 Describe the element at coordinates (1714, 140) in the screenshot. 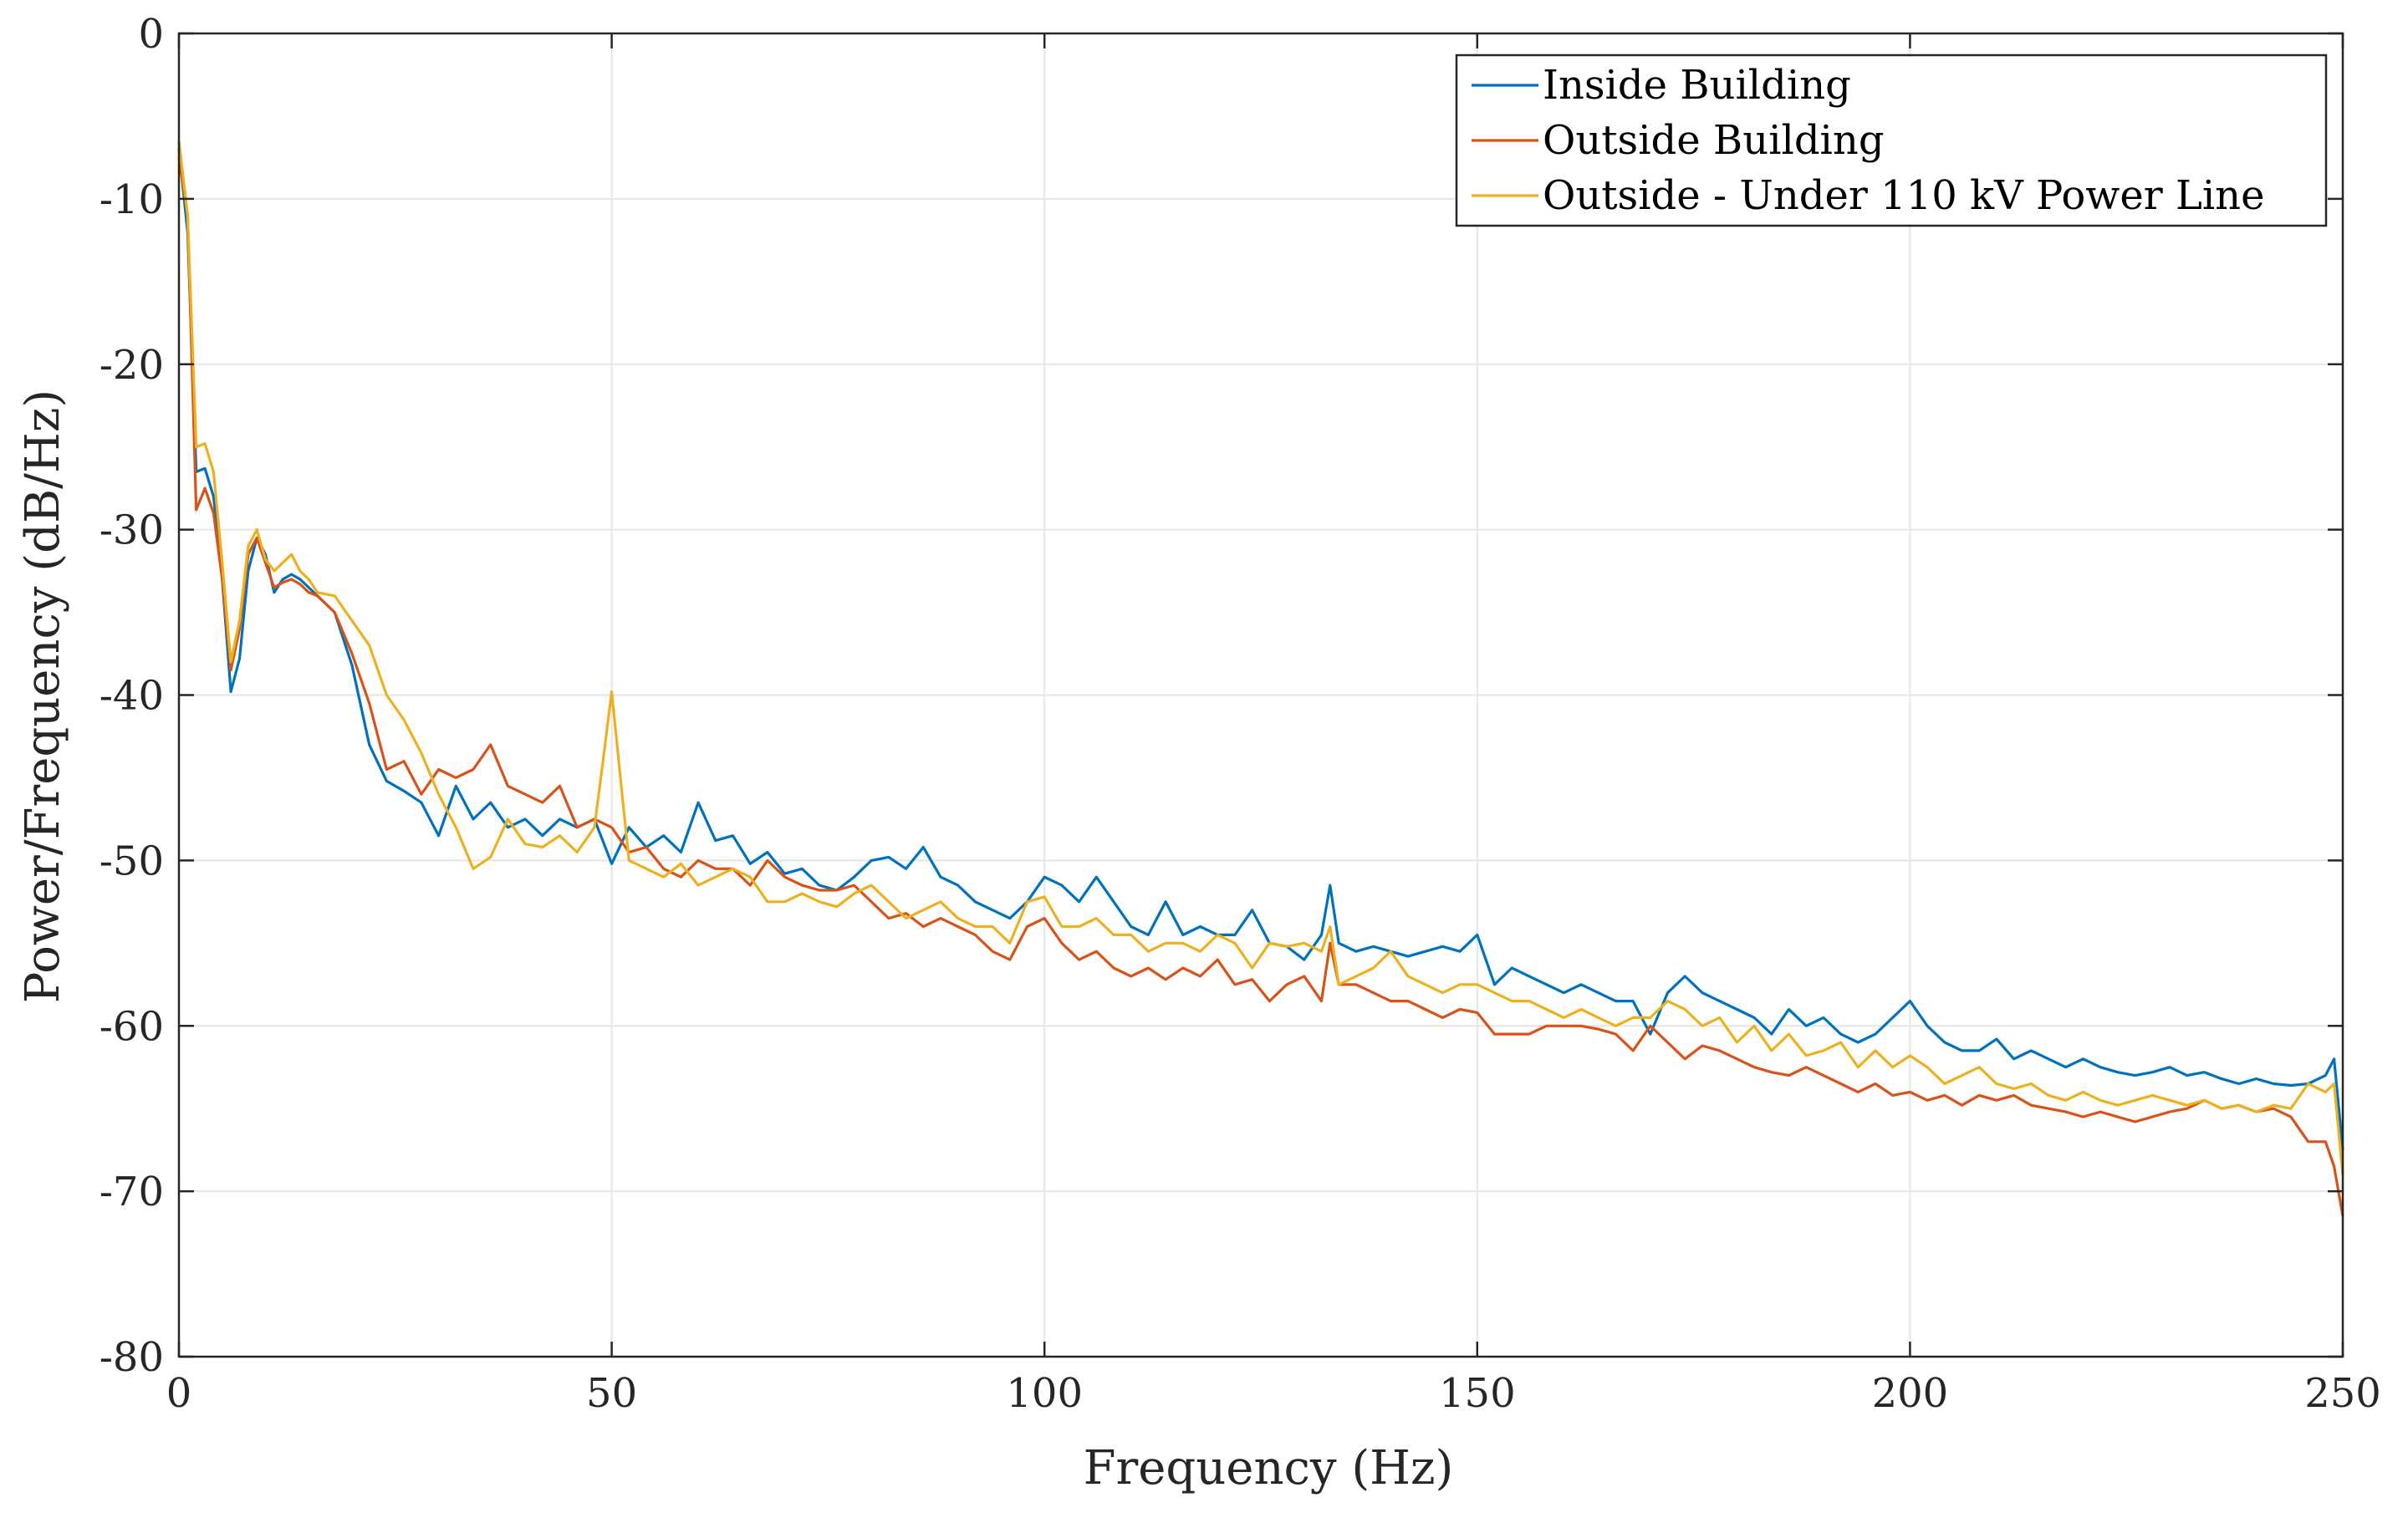

I see `legend-label-outside-building: Outside Building` at that location.